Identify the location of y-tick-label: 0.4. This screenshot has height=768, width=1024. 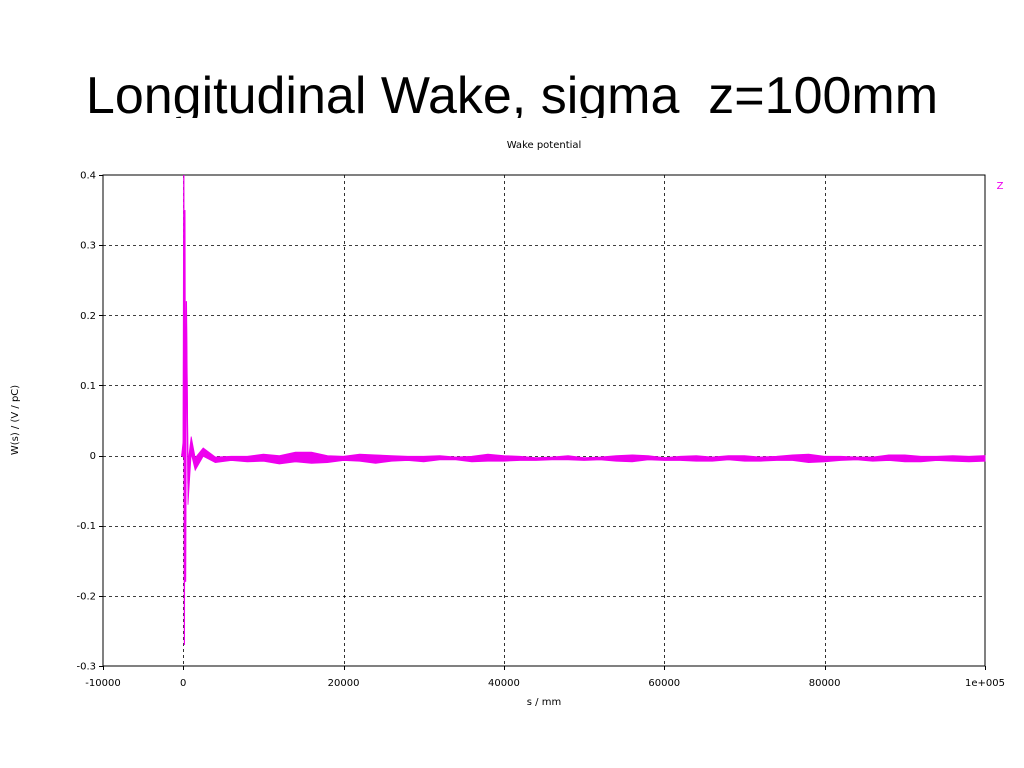
(88, 176).